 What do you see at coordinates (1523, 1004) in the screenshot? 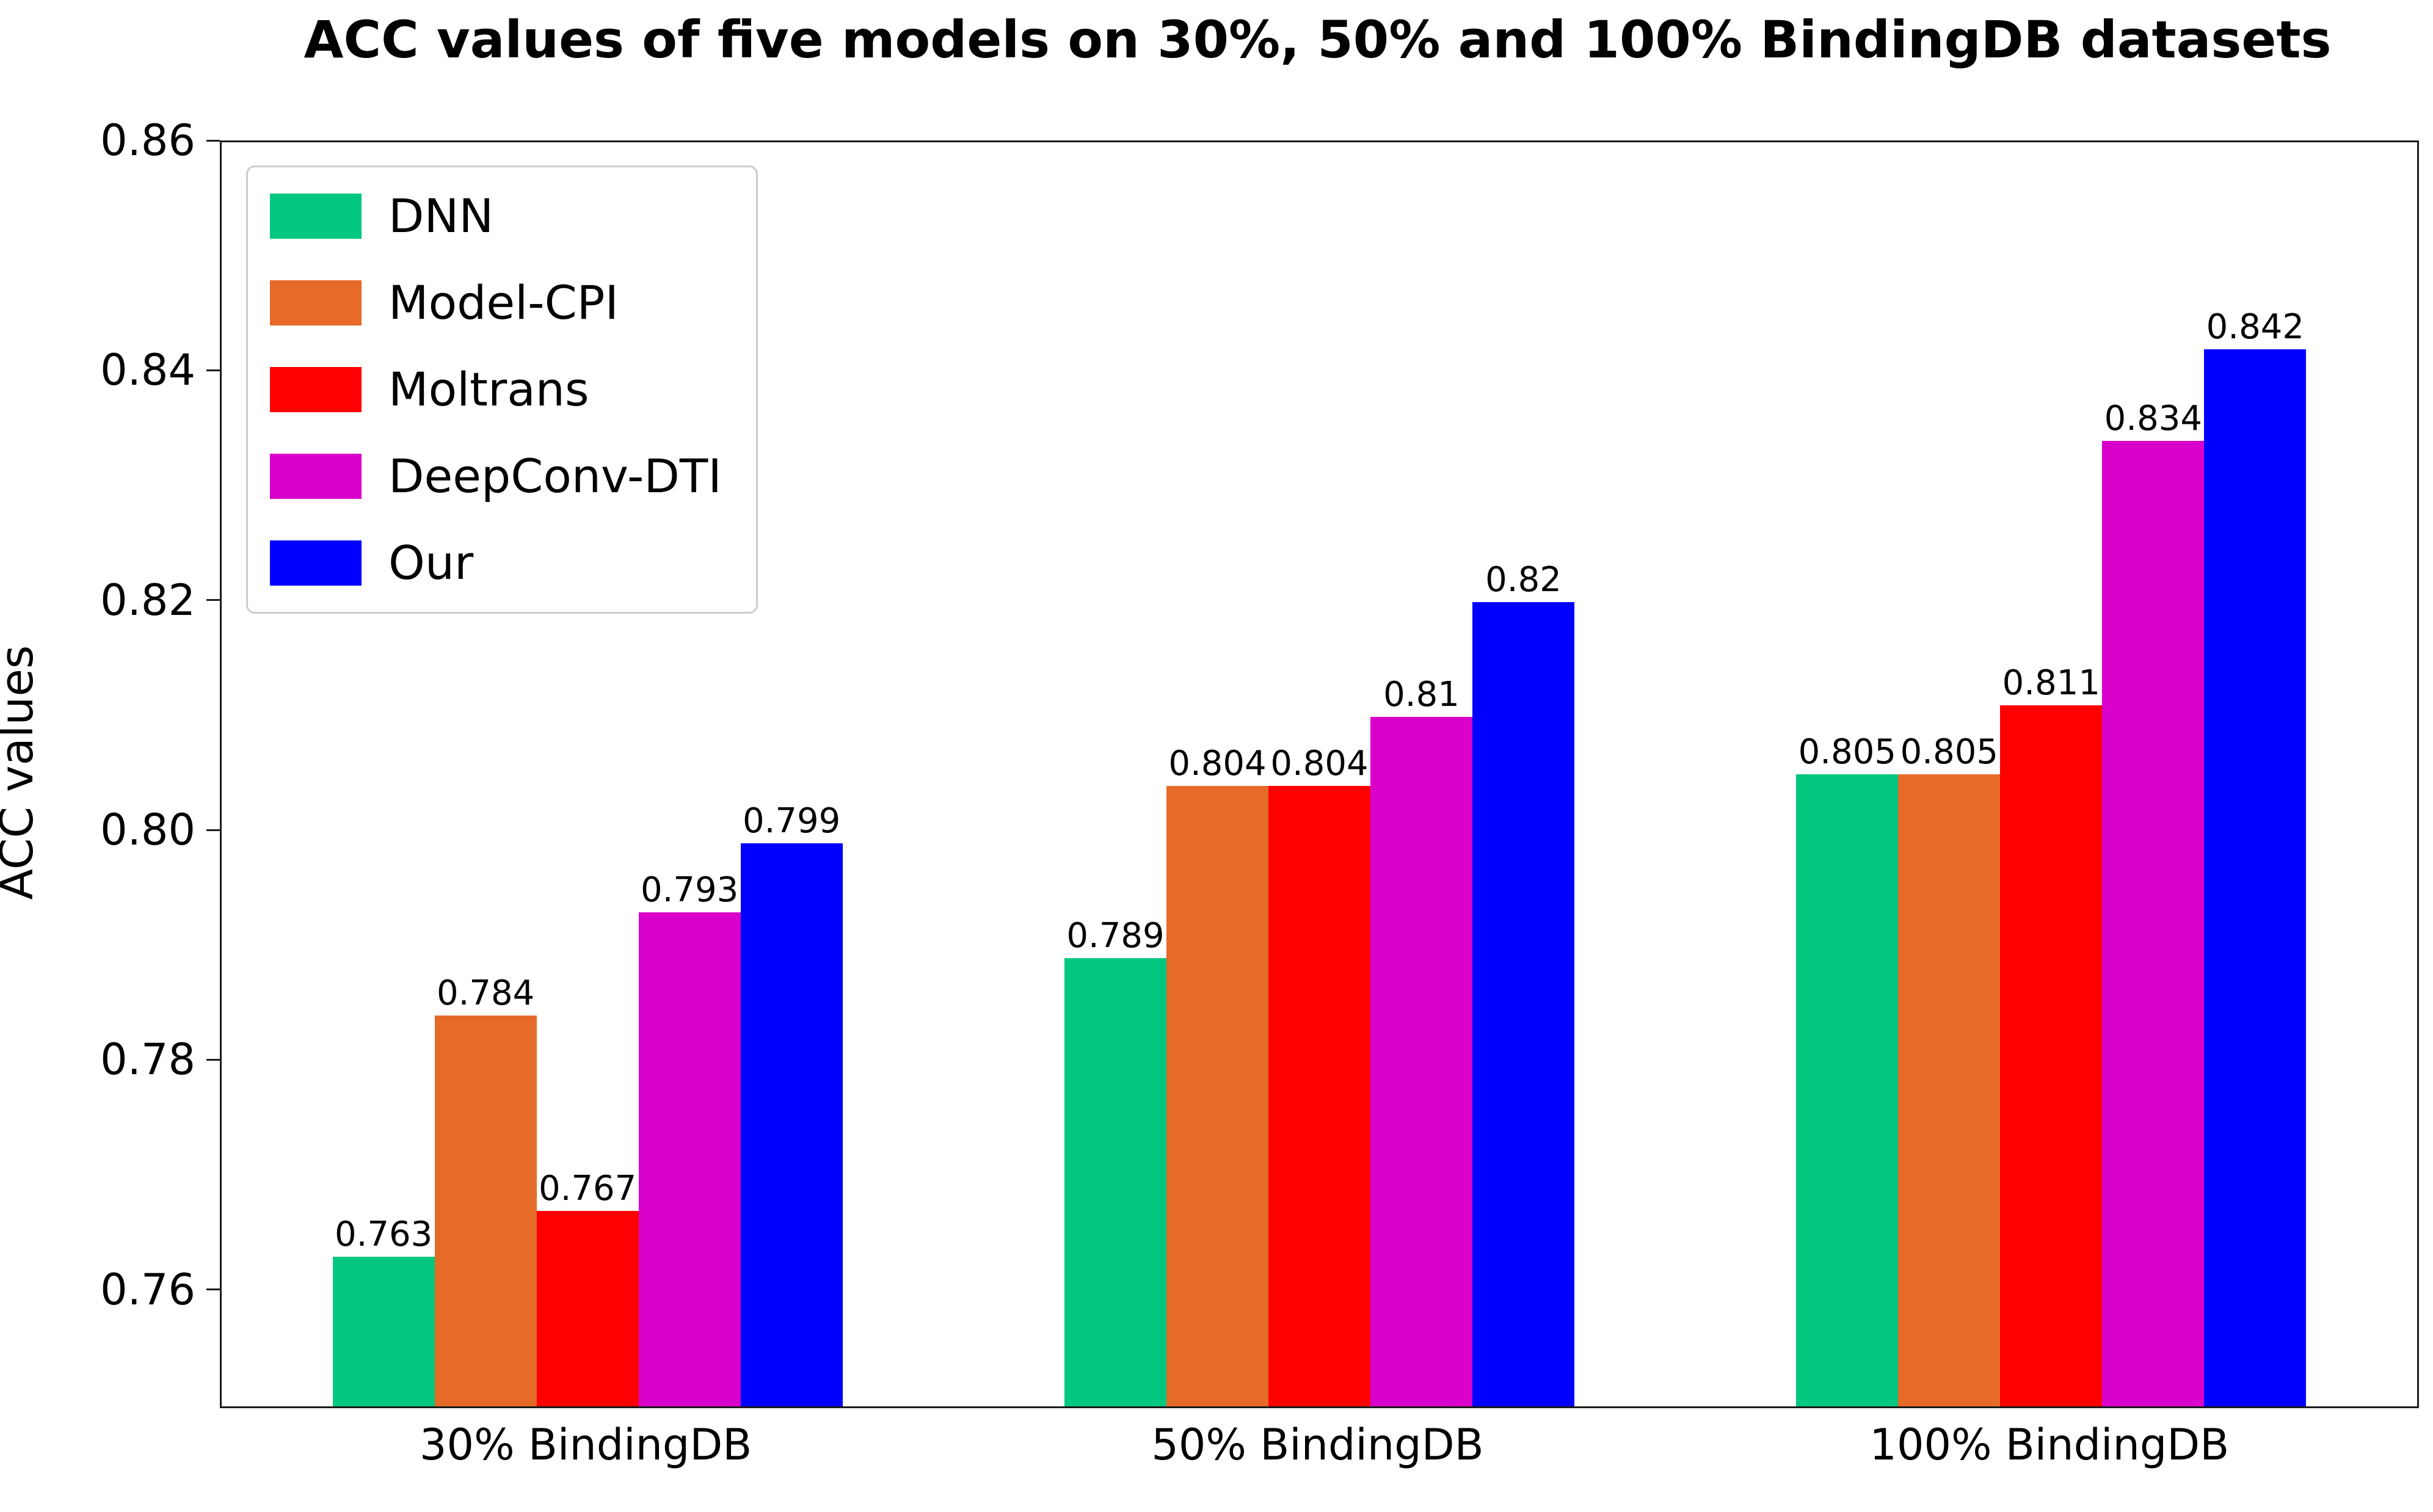
I see `bar-our-50%` at bounding box center [1523, 1004].